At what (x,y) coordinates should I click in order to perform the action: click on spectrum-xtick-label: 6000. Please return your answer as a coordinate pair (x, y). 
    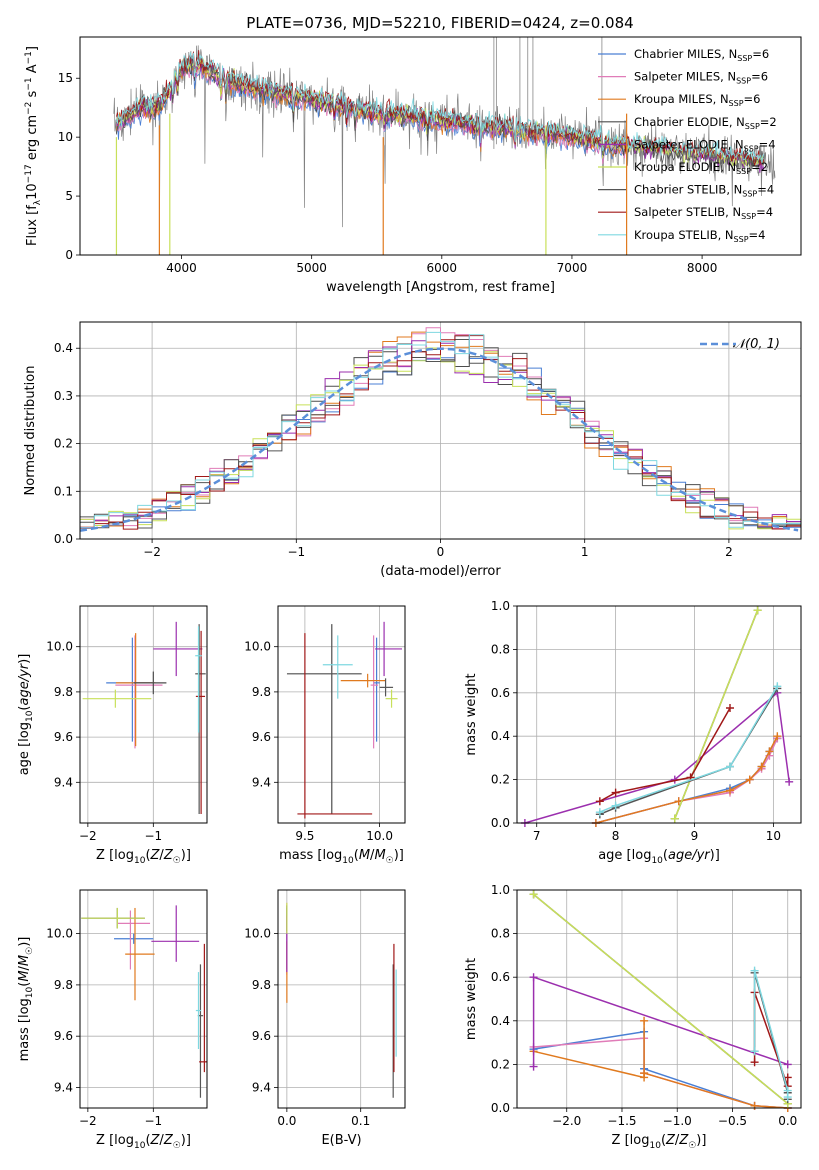
    Looking at the image, I should click on (442, 268).